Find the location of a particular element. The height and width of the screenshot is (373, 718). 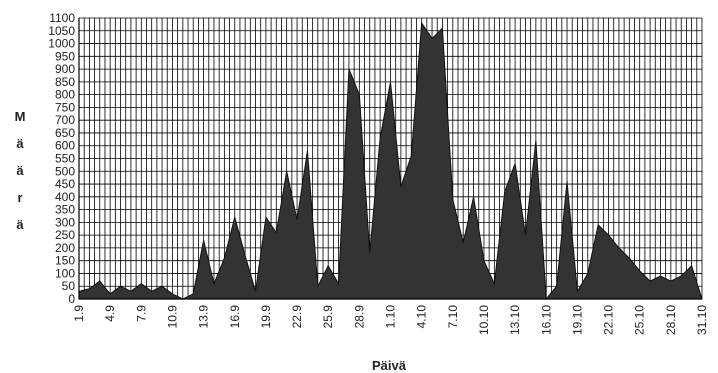

y-tick-label: 100 is located at coordinates (65, 273).